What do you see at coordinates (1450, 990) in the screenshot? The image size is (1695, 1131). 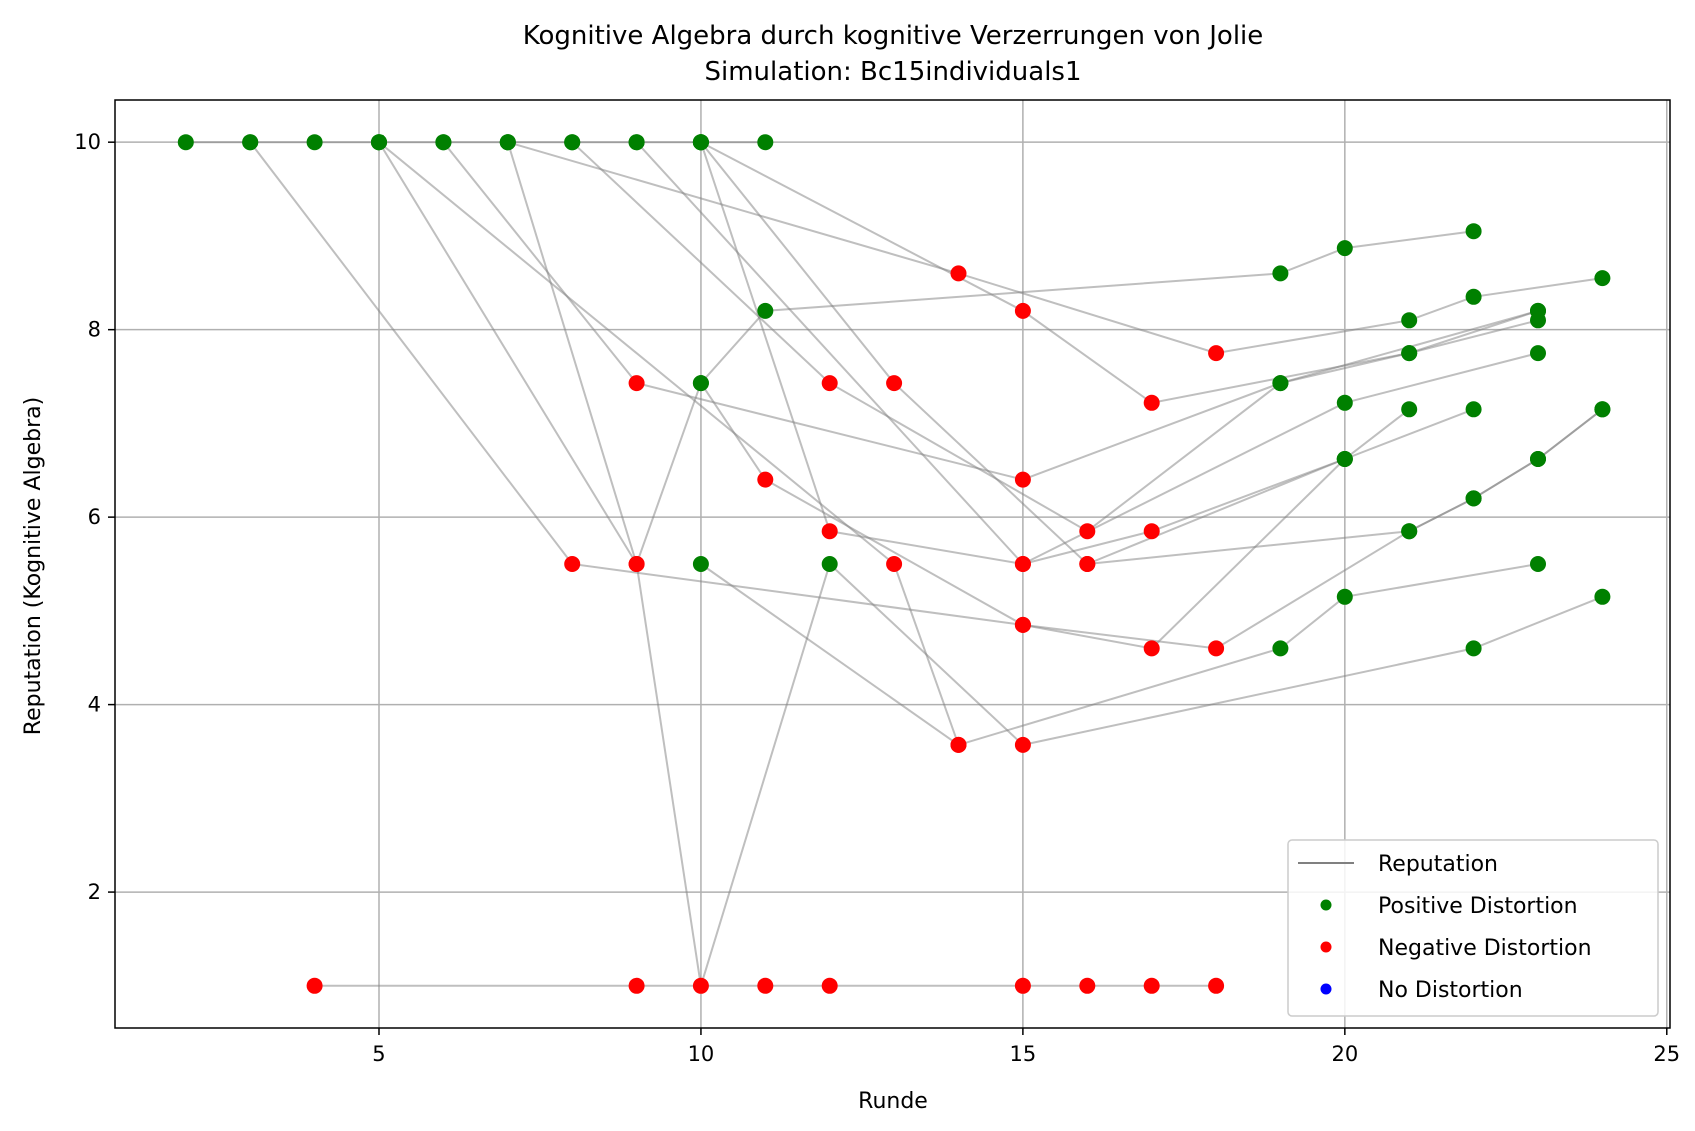 I see `legend-label-none: No Distortion` at bounding box center [1450, 990].